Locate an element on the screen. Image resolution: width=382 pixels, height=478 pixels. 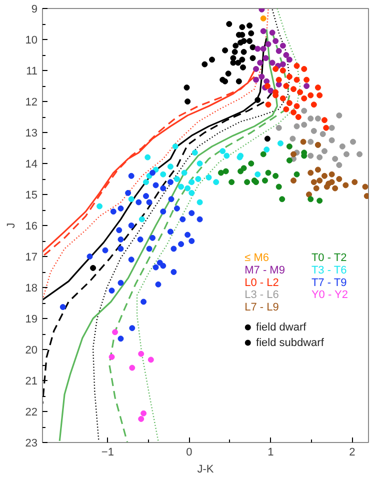
y-tick-label: 10 is located at coordinates (31, 40).